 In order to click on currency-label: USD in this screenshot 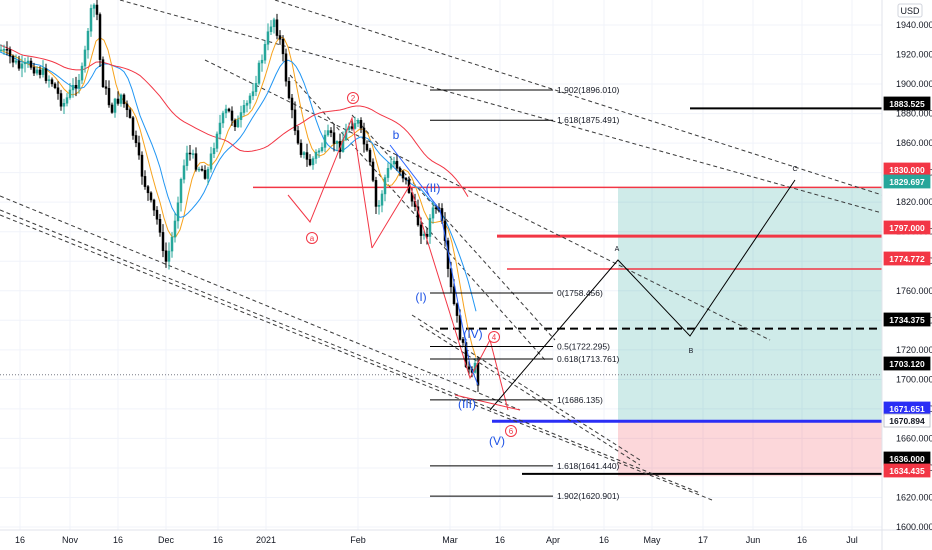, I will do `click(910, 10)`.